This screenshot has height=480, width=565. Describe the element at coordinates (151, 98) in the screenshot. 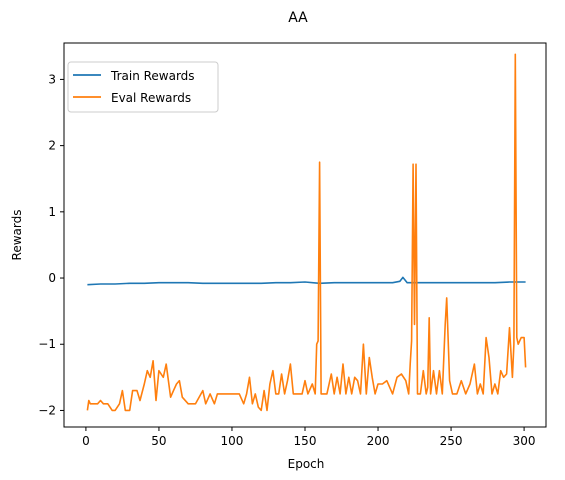

I see `legend-label-eval: Eval Rewards` at that location.